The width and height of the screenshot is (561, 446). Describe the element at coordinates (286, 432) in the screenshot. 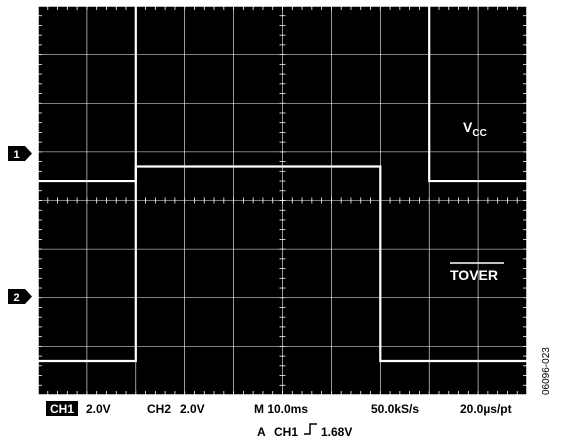

I see `trigger-channel: CH1` at that location.